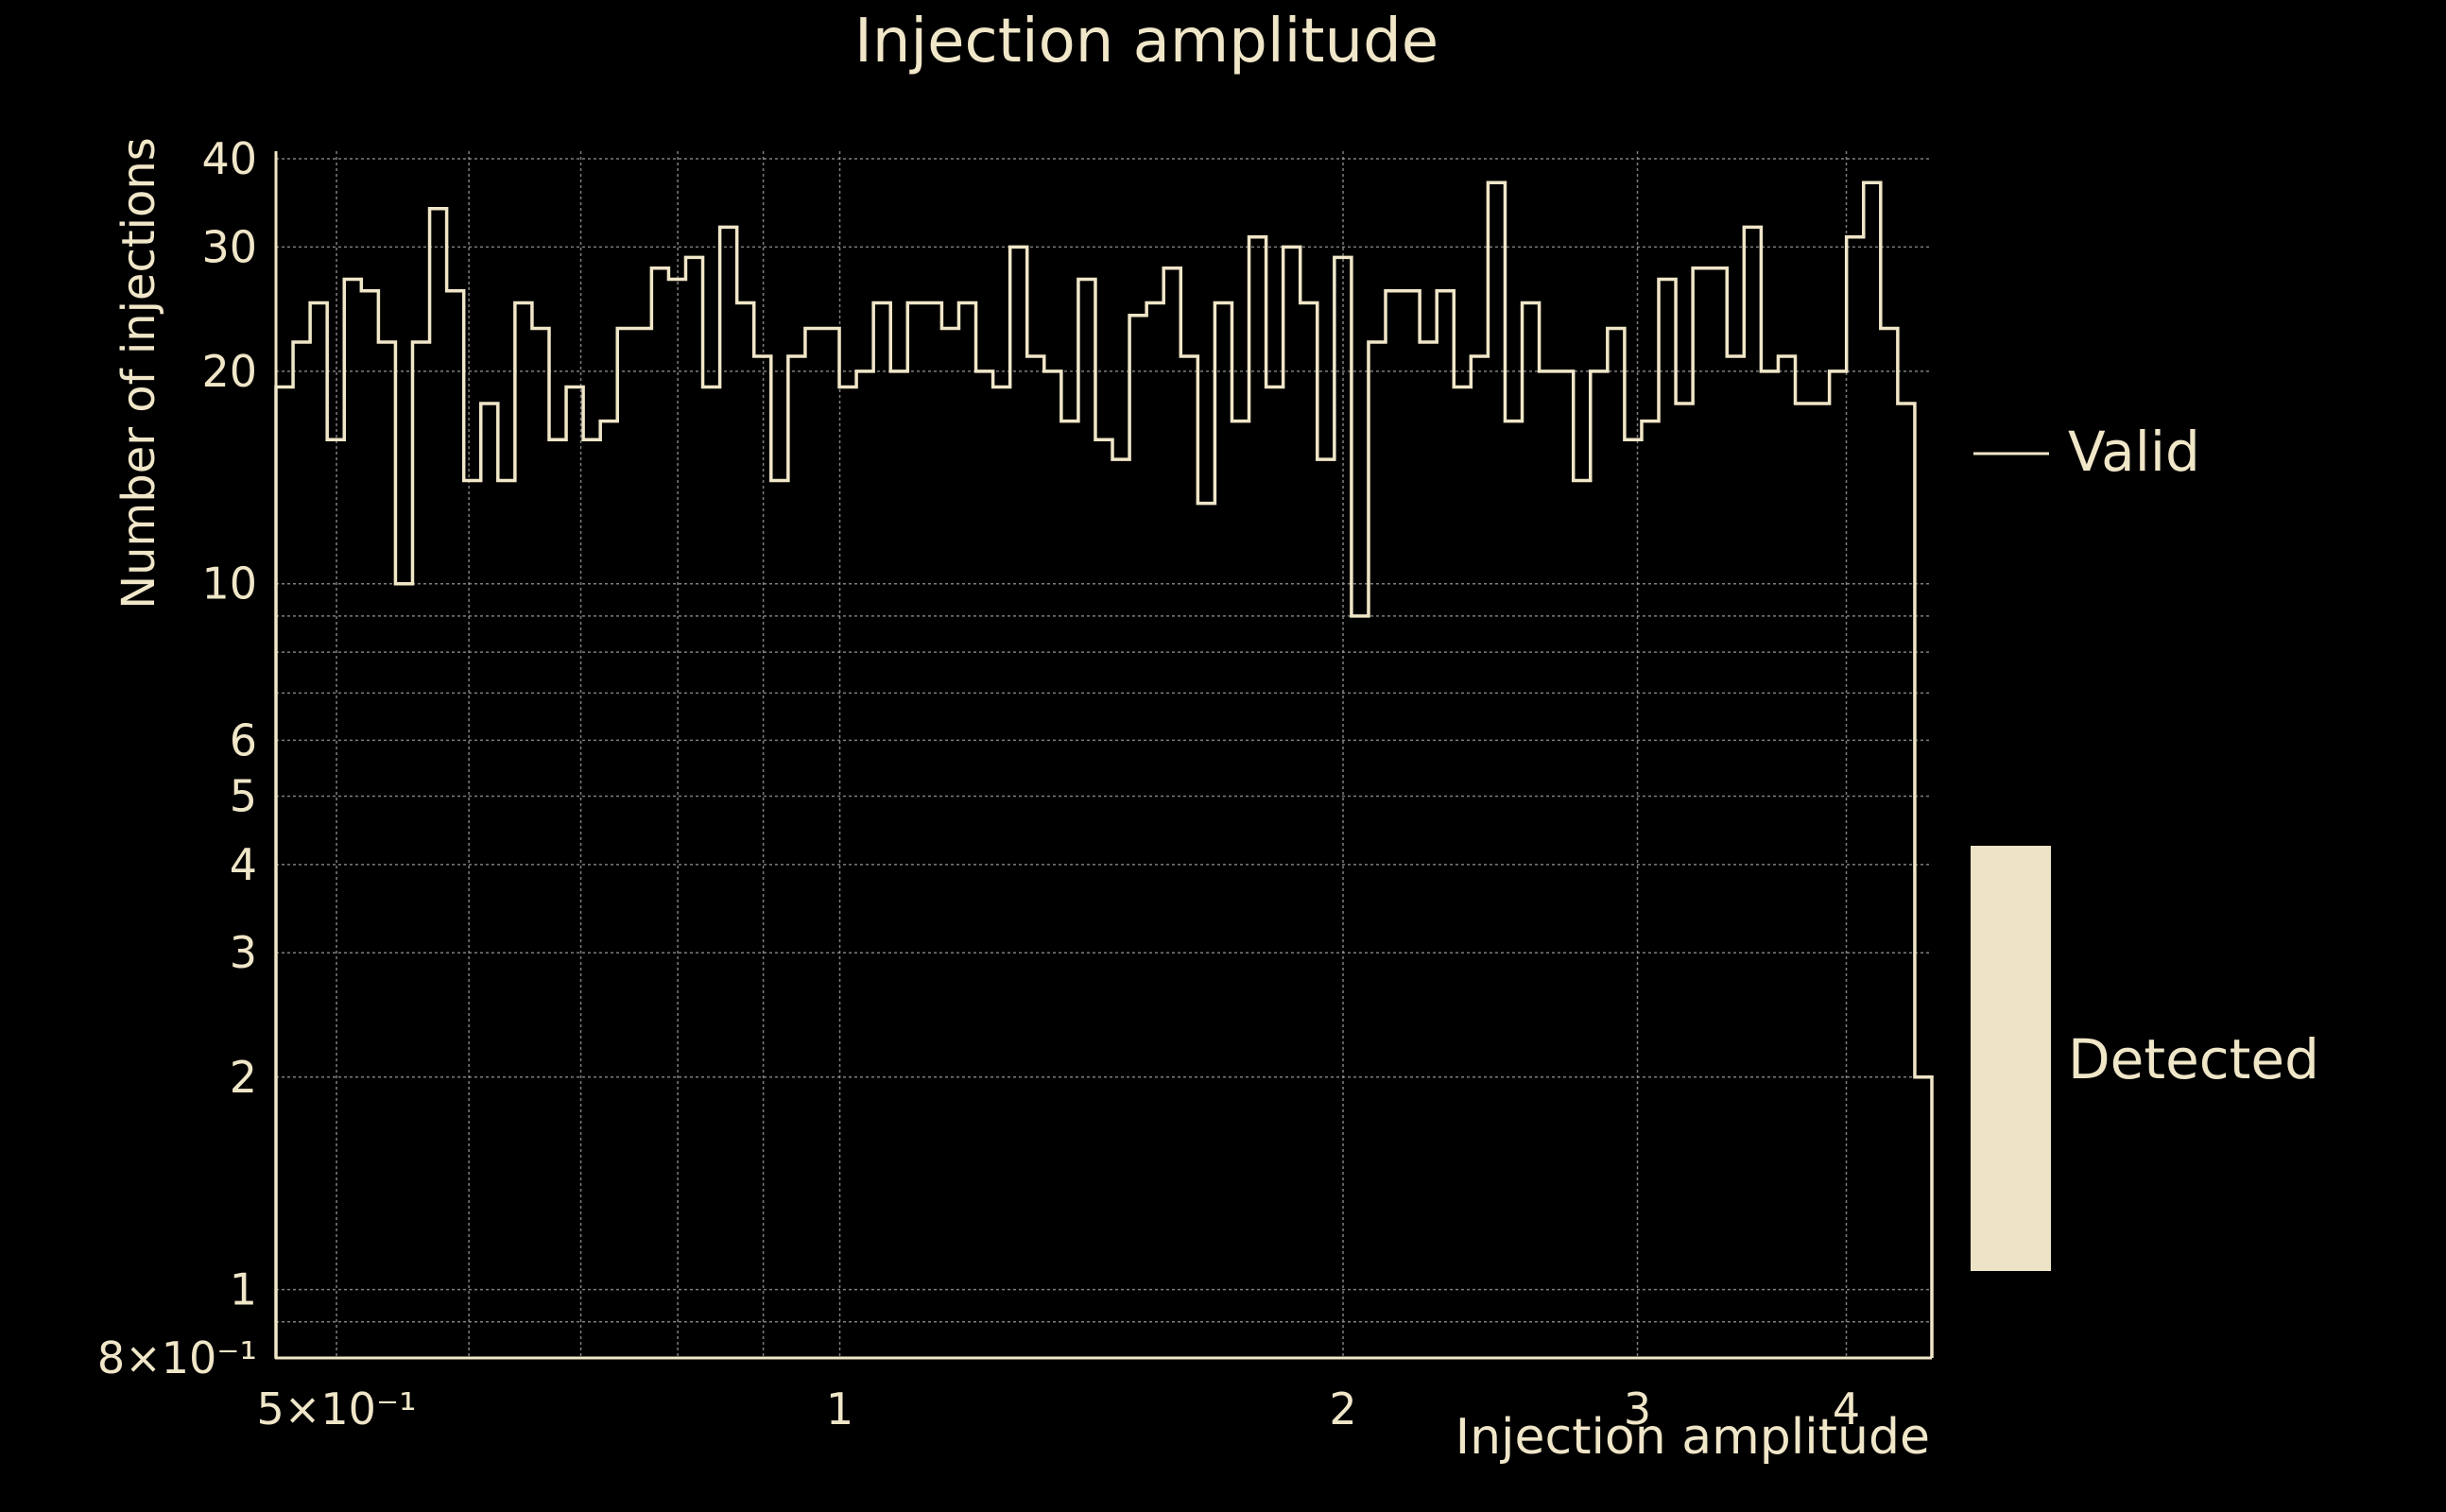  I want to click on y-tick-label: 5, so click(243, 796).